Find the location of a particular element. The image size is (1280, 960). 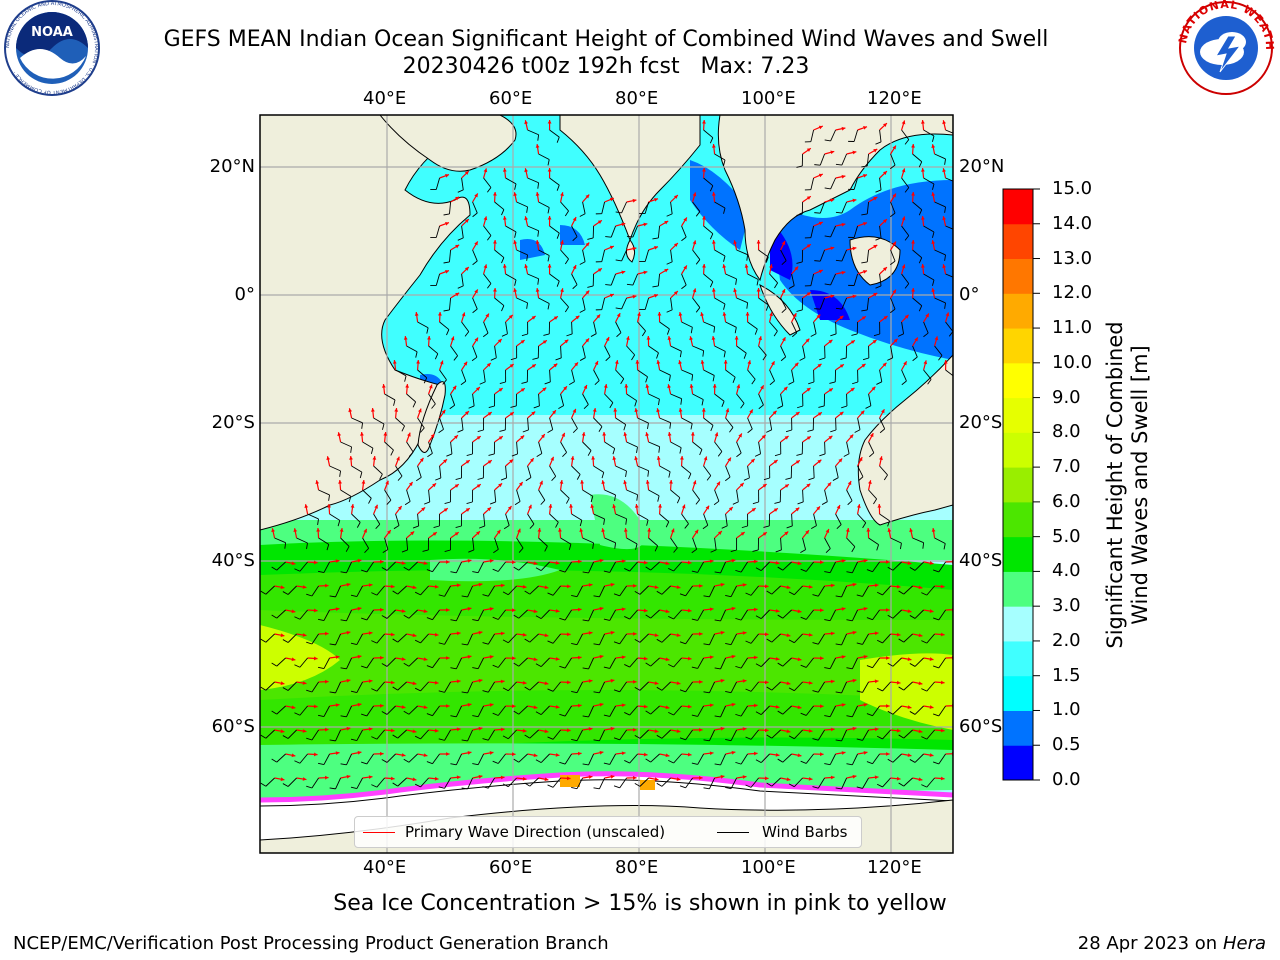

colorbar-tick-label: 3.0 is located at coordinates (1066, 606).